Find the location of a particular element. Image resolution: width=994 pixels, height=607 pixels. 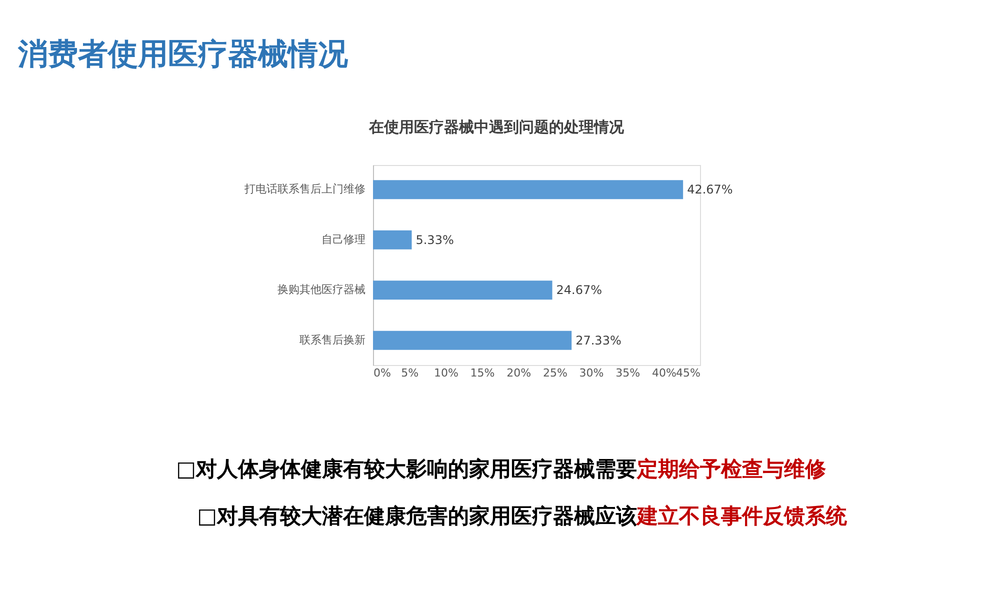

x-tick-label: 40% is located at coordinates (664, 373).